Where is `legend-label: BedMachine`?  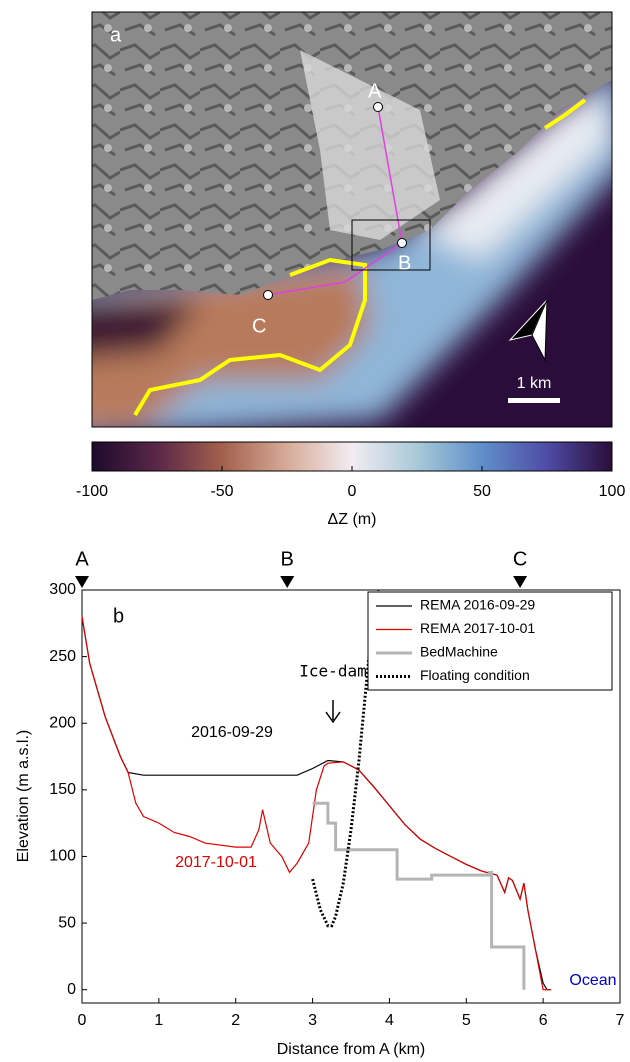
legend-label: BedMachine is located at coordinates (459, 652).